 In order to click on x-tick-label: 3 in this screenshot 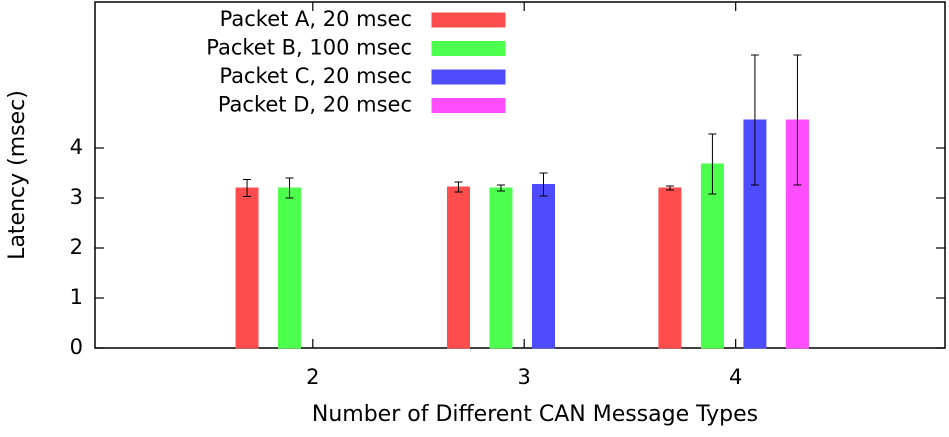, I will do `click(524, 377)`.